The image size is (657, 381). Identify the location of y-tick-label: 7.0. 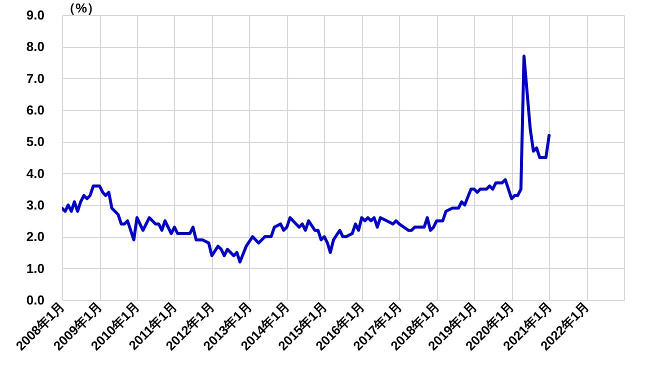
(35, 78).